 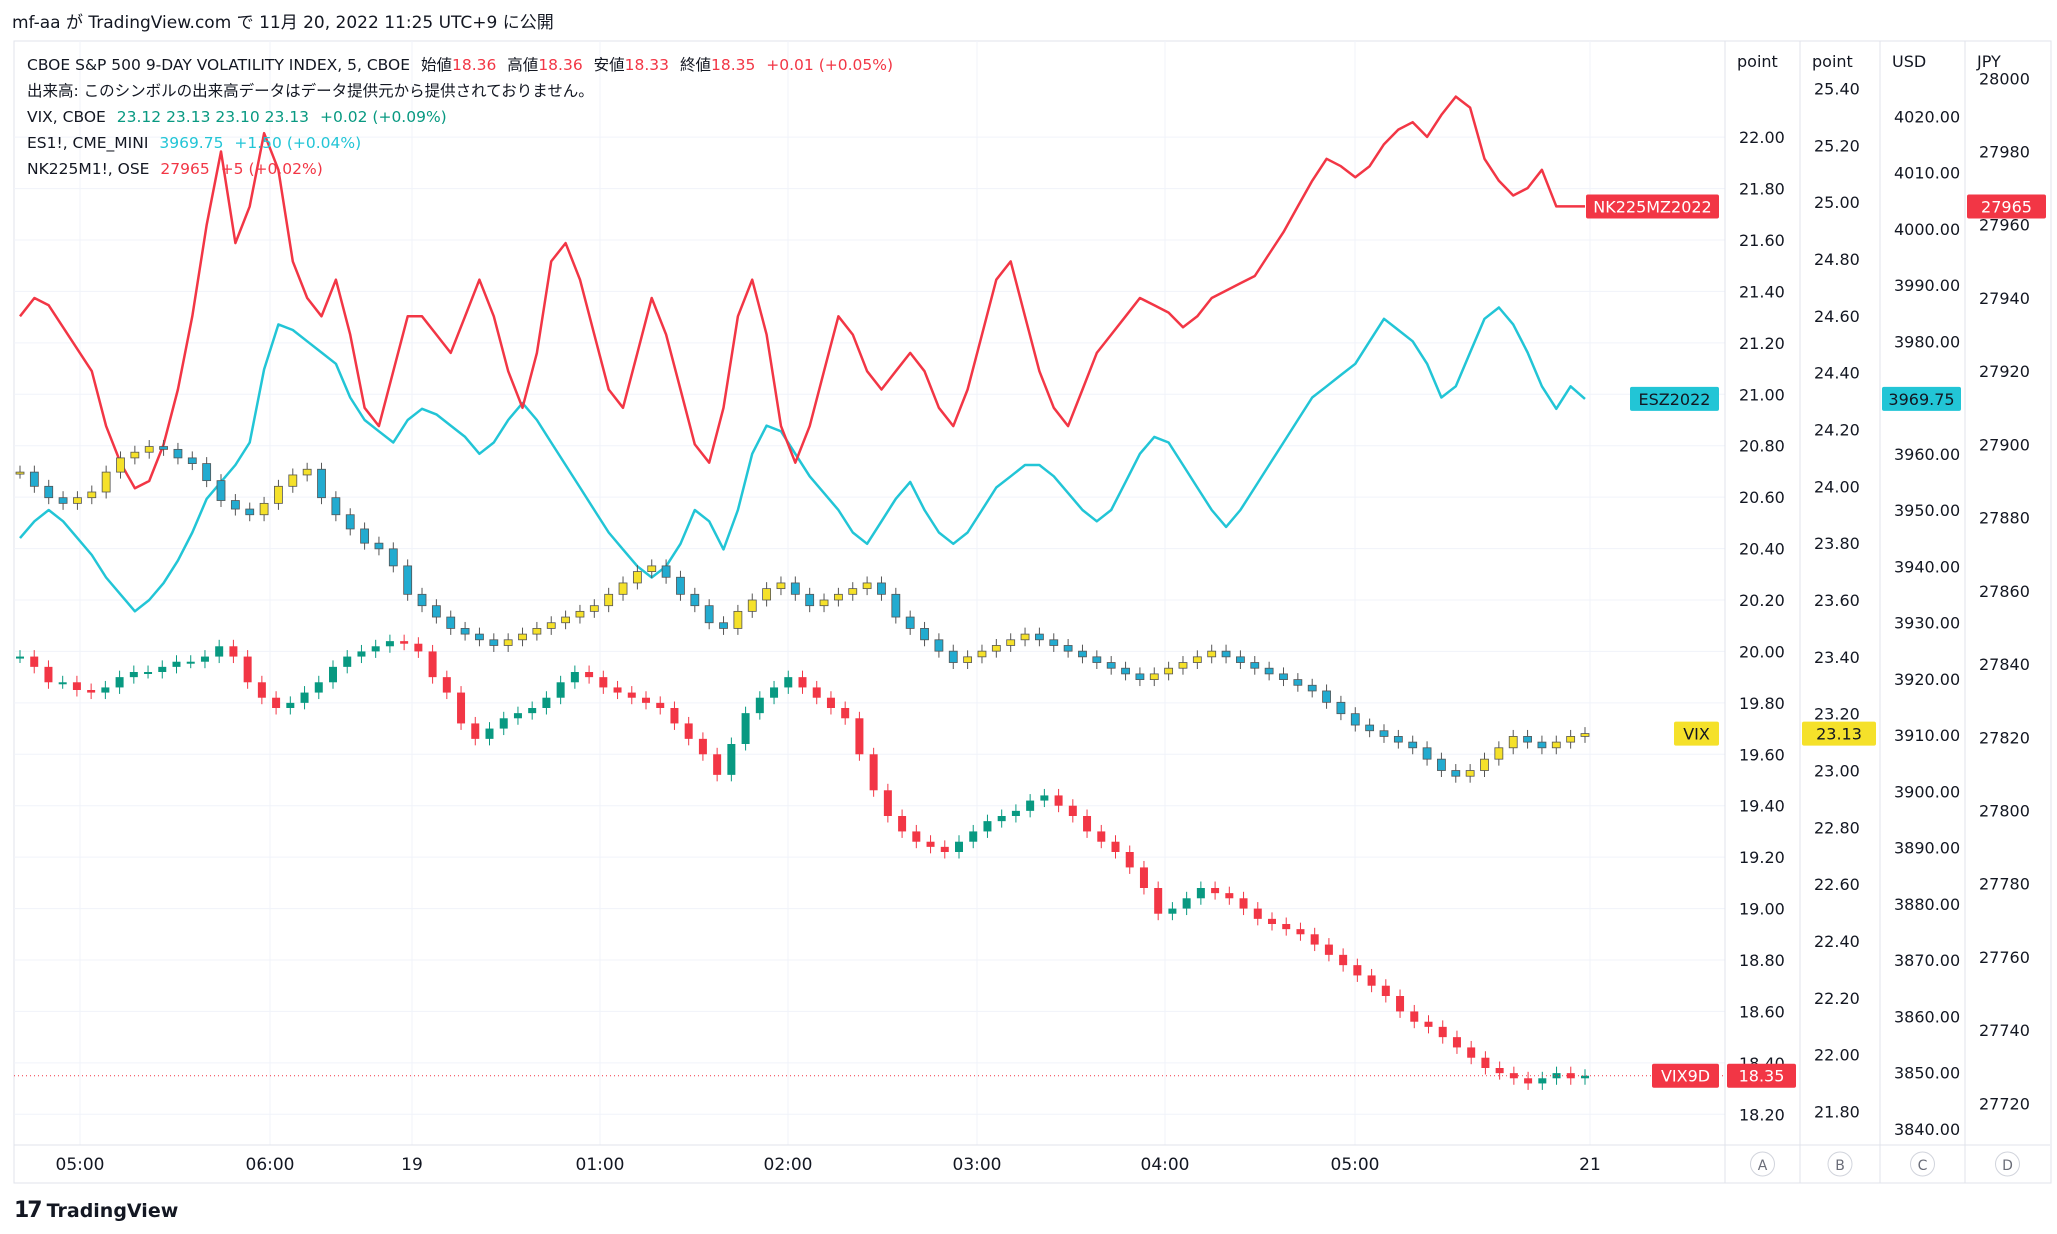 I want to click on legend-open-label: 始値, so click(x=436, y=65).